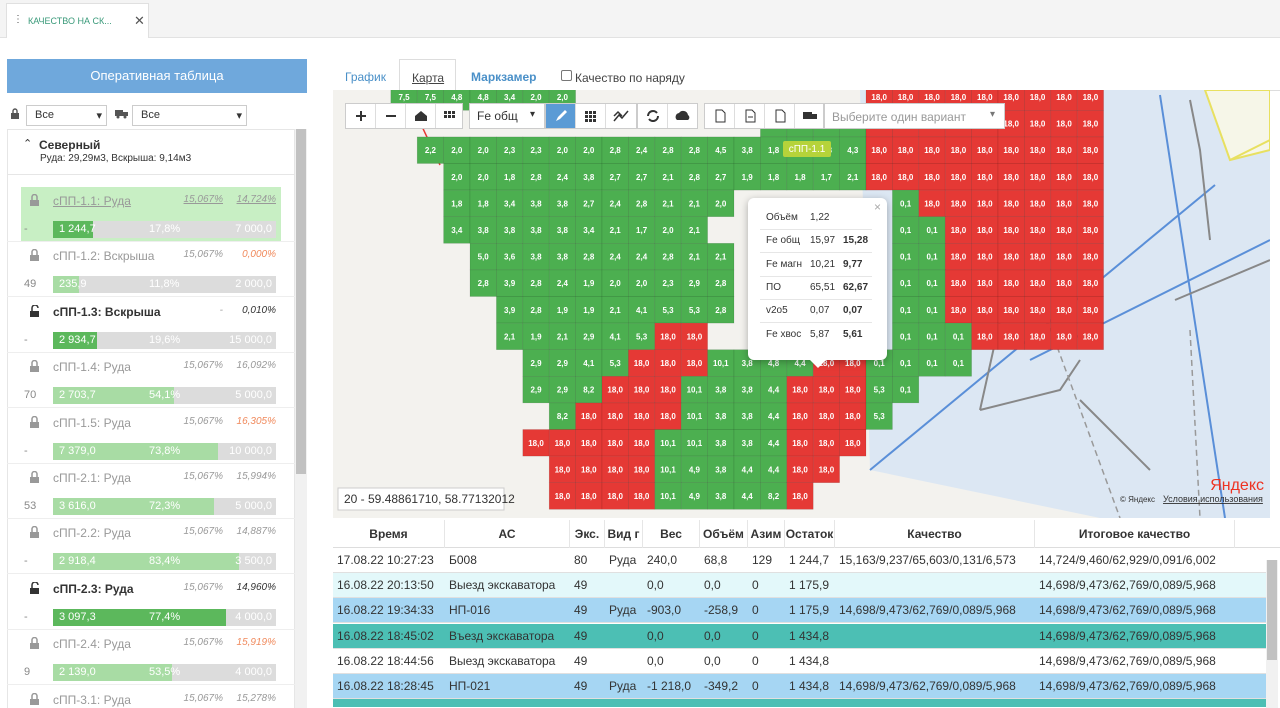 Image resolution: width=1280 pixels, height=708 pixels. What do you see at coordinates (566, 75) in the screenshot?
I see `checkbox` at bounding box center [566, 75].